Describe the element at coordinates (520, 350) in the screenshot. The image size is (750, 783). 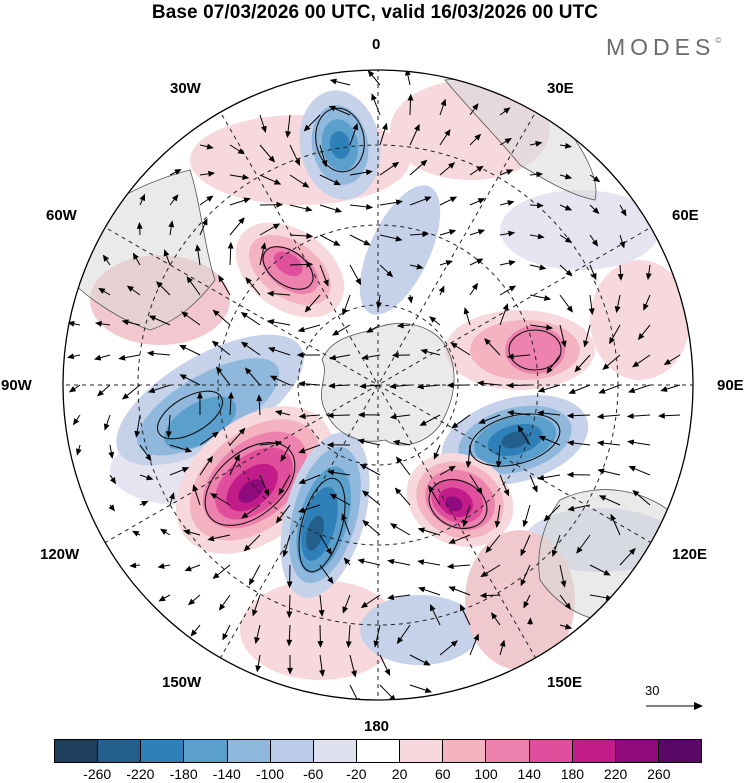
I see `positive-cell-northeast` at that location.